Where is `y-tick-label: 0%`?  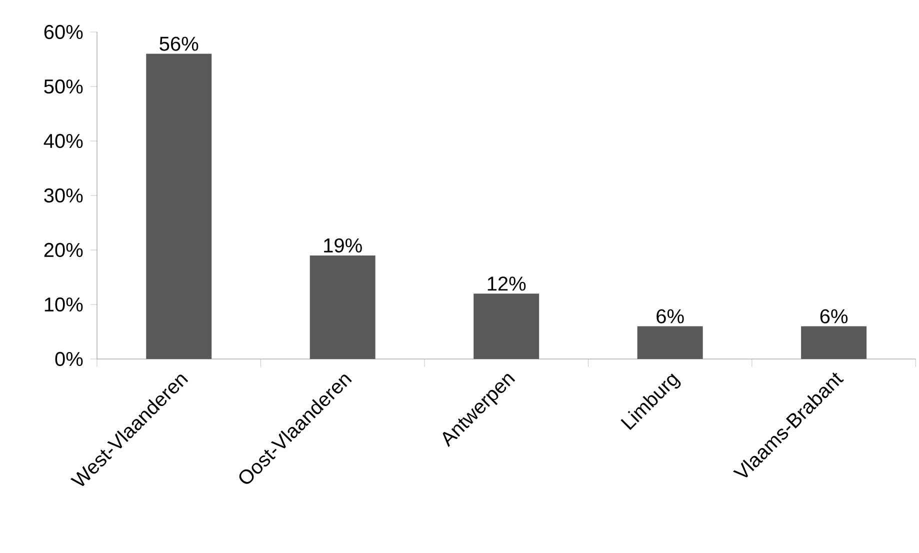
y-tick-label: 0% is located at coordinates (69, 359).